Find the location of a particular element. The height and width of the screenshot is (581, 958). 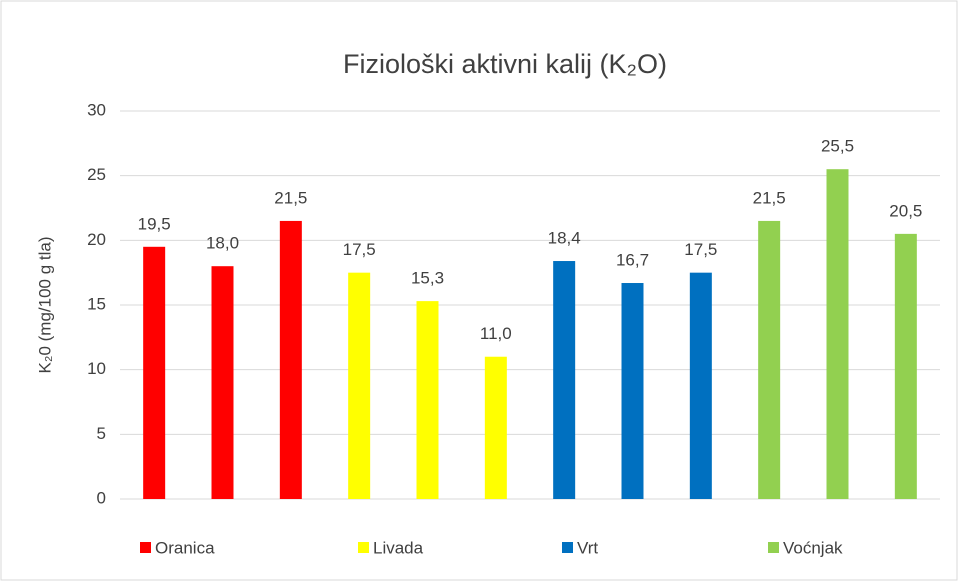

data-label: 15,3 is located at coordinates (427, 278).